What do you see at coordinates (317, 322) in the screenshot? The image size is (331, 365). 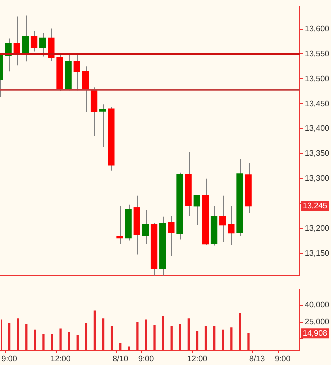 I see `y-tick-label: 25,000` at bounding box center [317, 322].